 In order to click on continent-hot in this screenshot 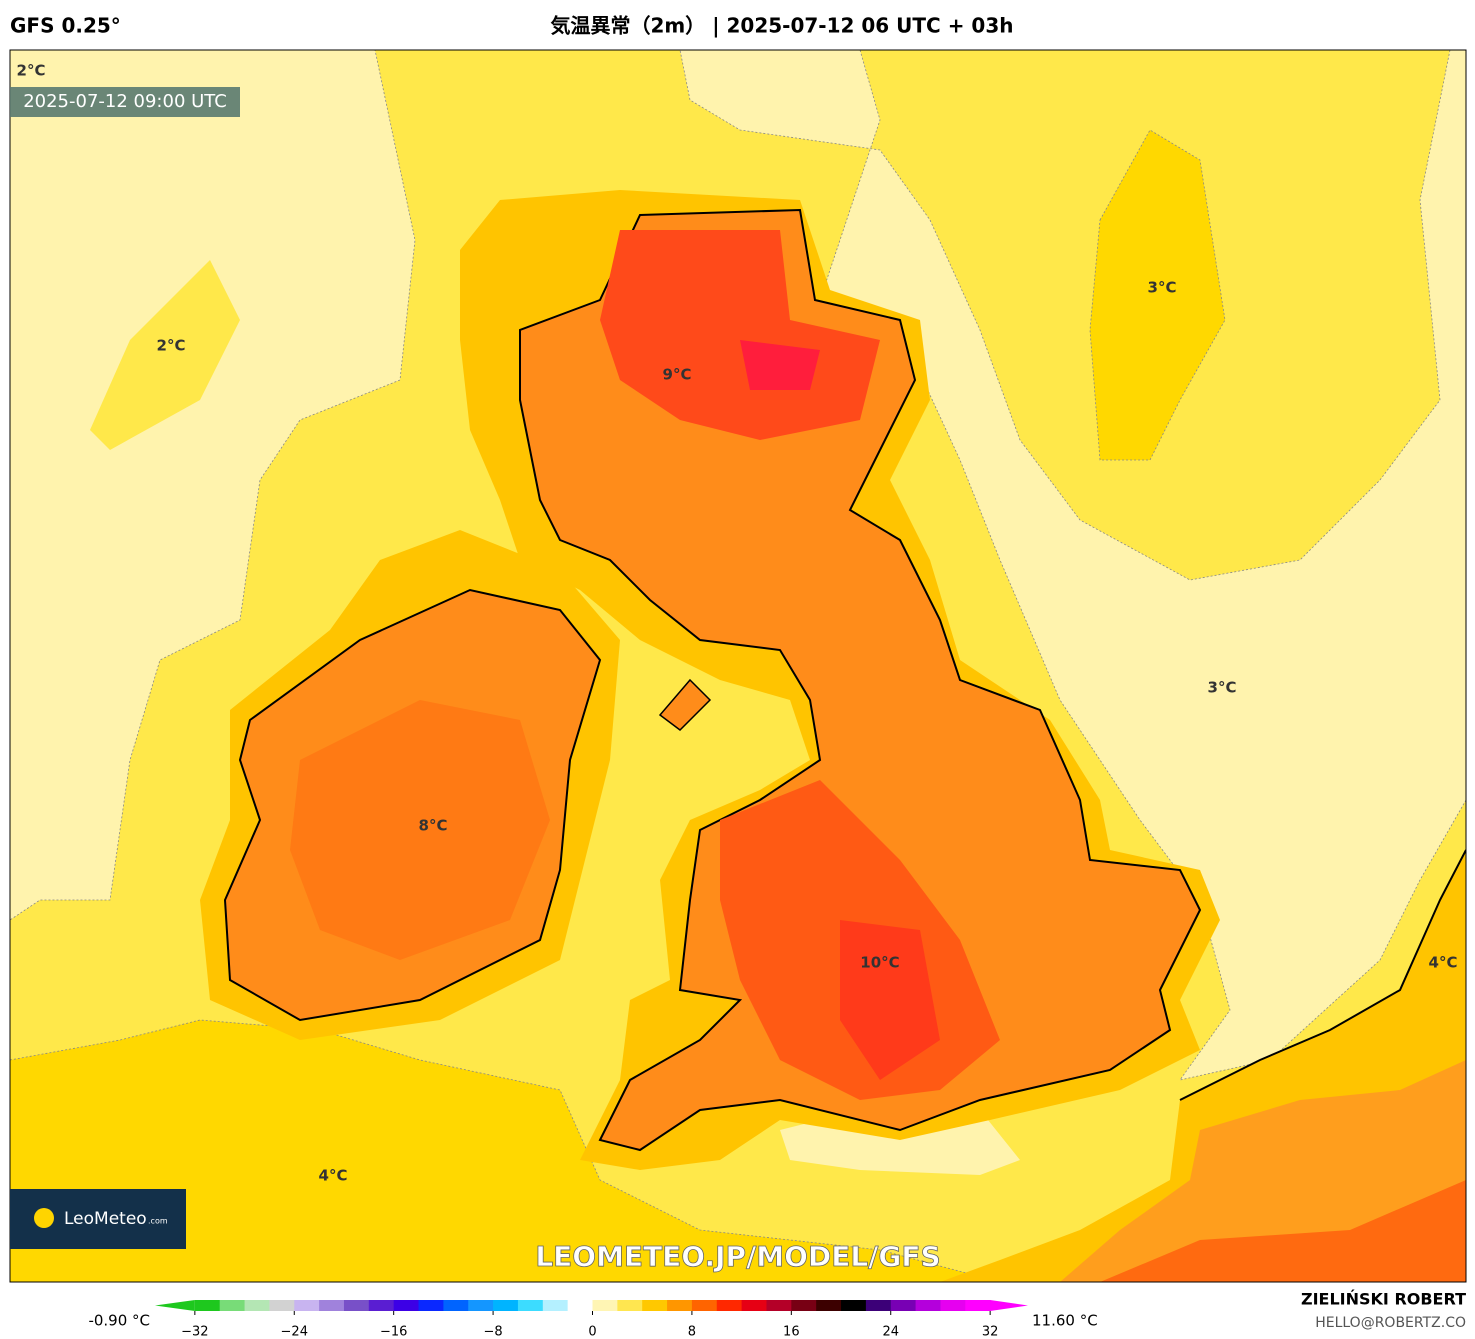, I will do `click(1283, 1231)`.